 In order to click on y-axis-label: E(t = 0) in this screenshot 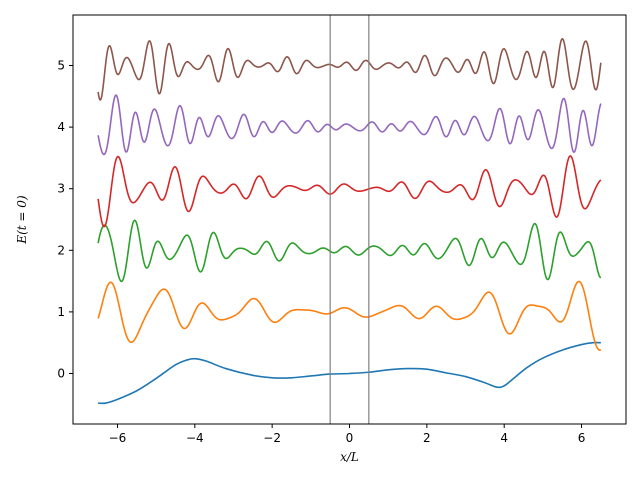, I will do `click(22, 220)`.